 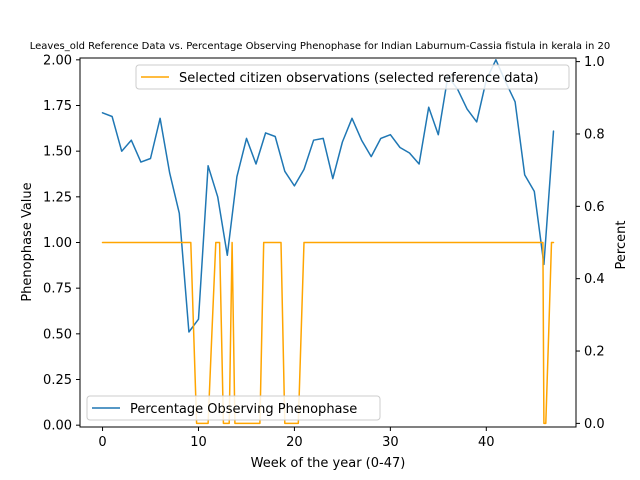 I want to click on left-y-tick-label: 1.75, so click(x=57, y=106).